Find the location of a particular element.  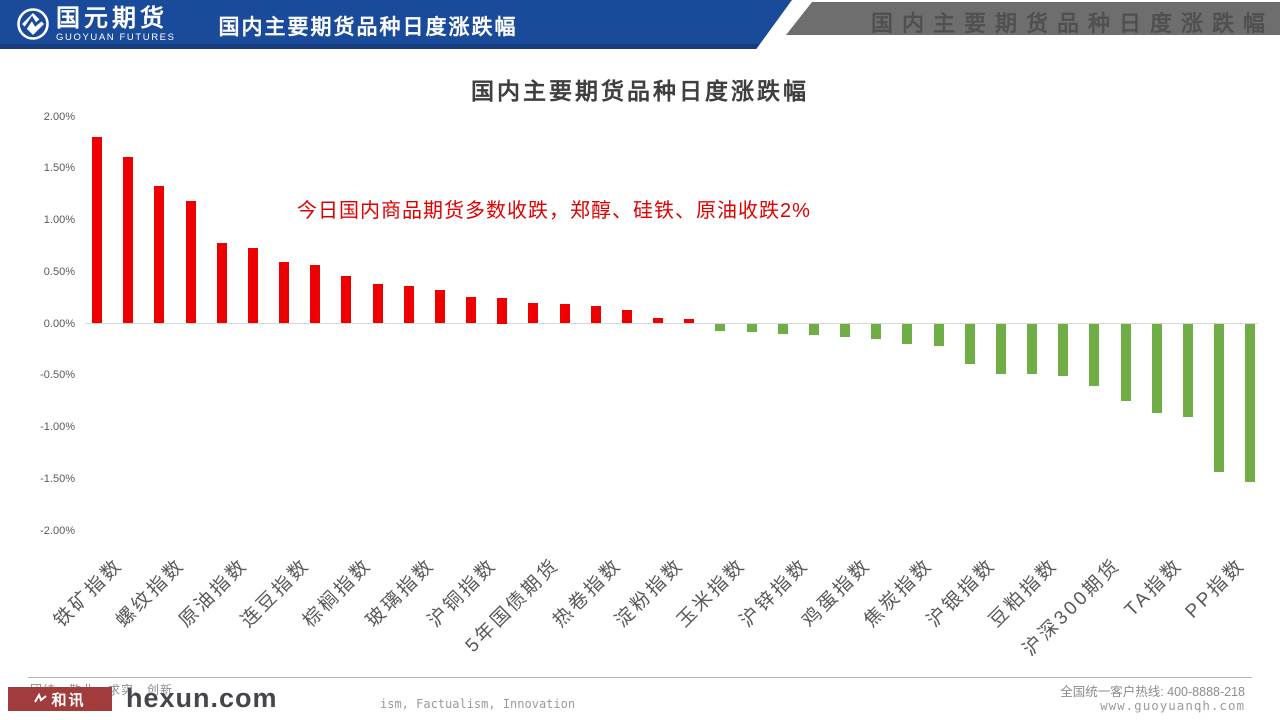

bar-沪银指数 is located at coordinates (969, 343).